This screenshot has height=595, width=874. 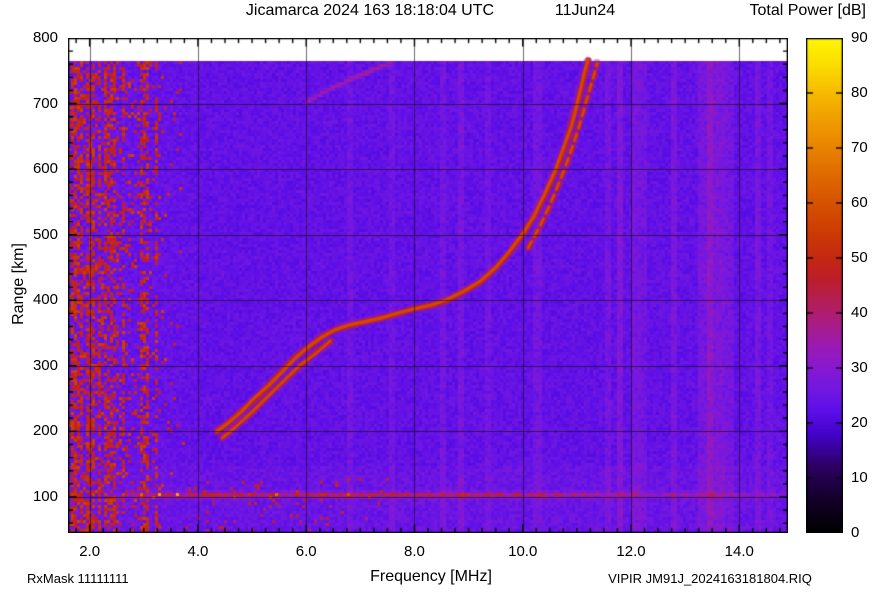 What do you see at coordinates (859, 37) in the screenshot?
I see `colorbar-tick-label: 90` at bounding box center [859, 37].